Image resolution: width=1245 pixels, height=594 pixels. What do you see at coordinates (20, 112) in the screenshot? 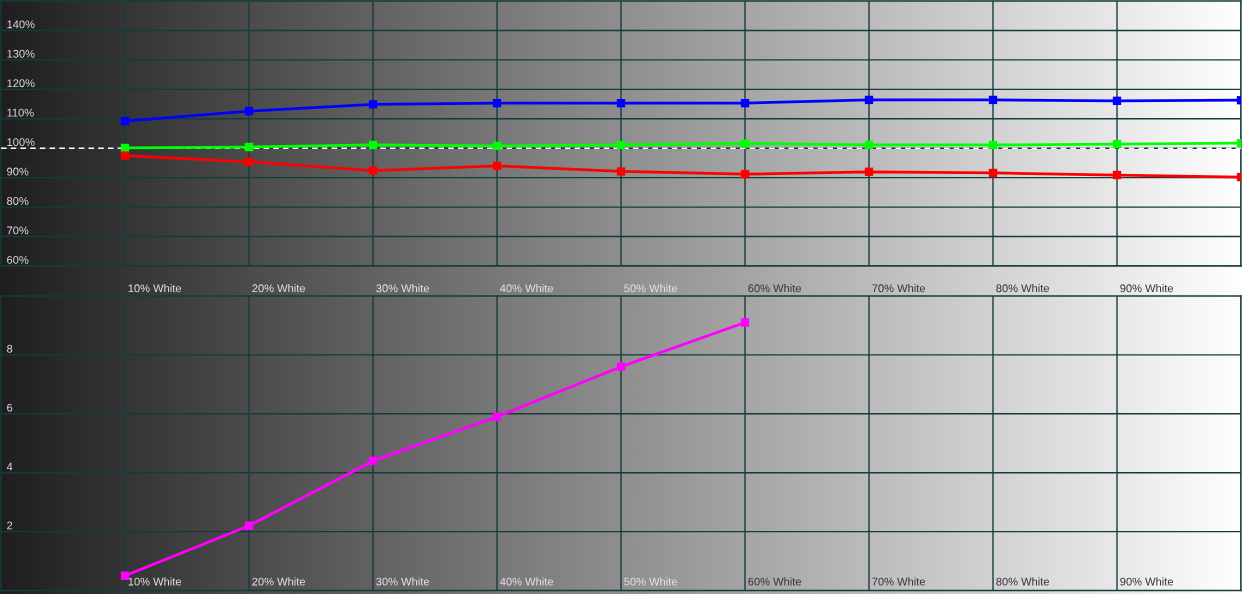
I see `y-tick-label: 110%` at bounding box center [20, 112].